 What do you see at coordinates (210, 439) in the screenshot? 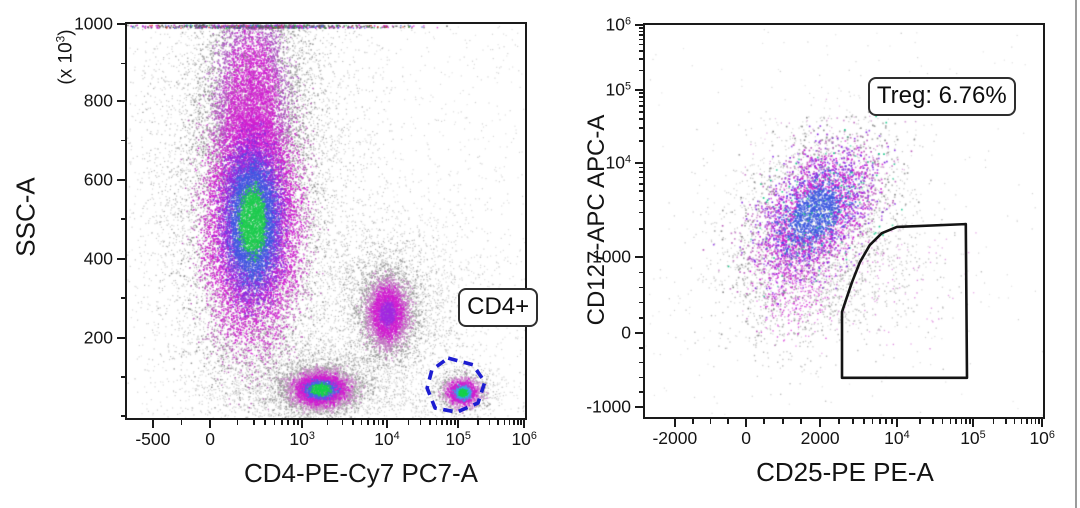
I see `x-tick-label: 0` at bounding box center [210, 439].